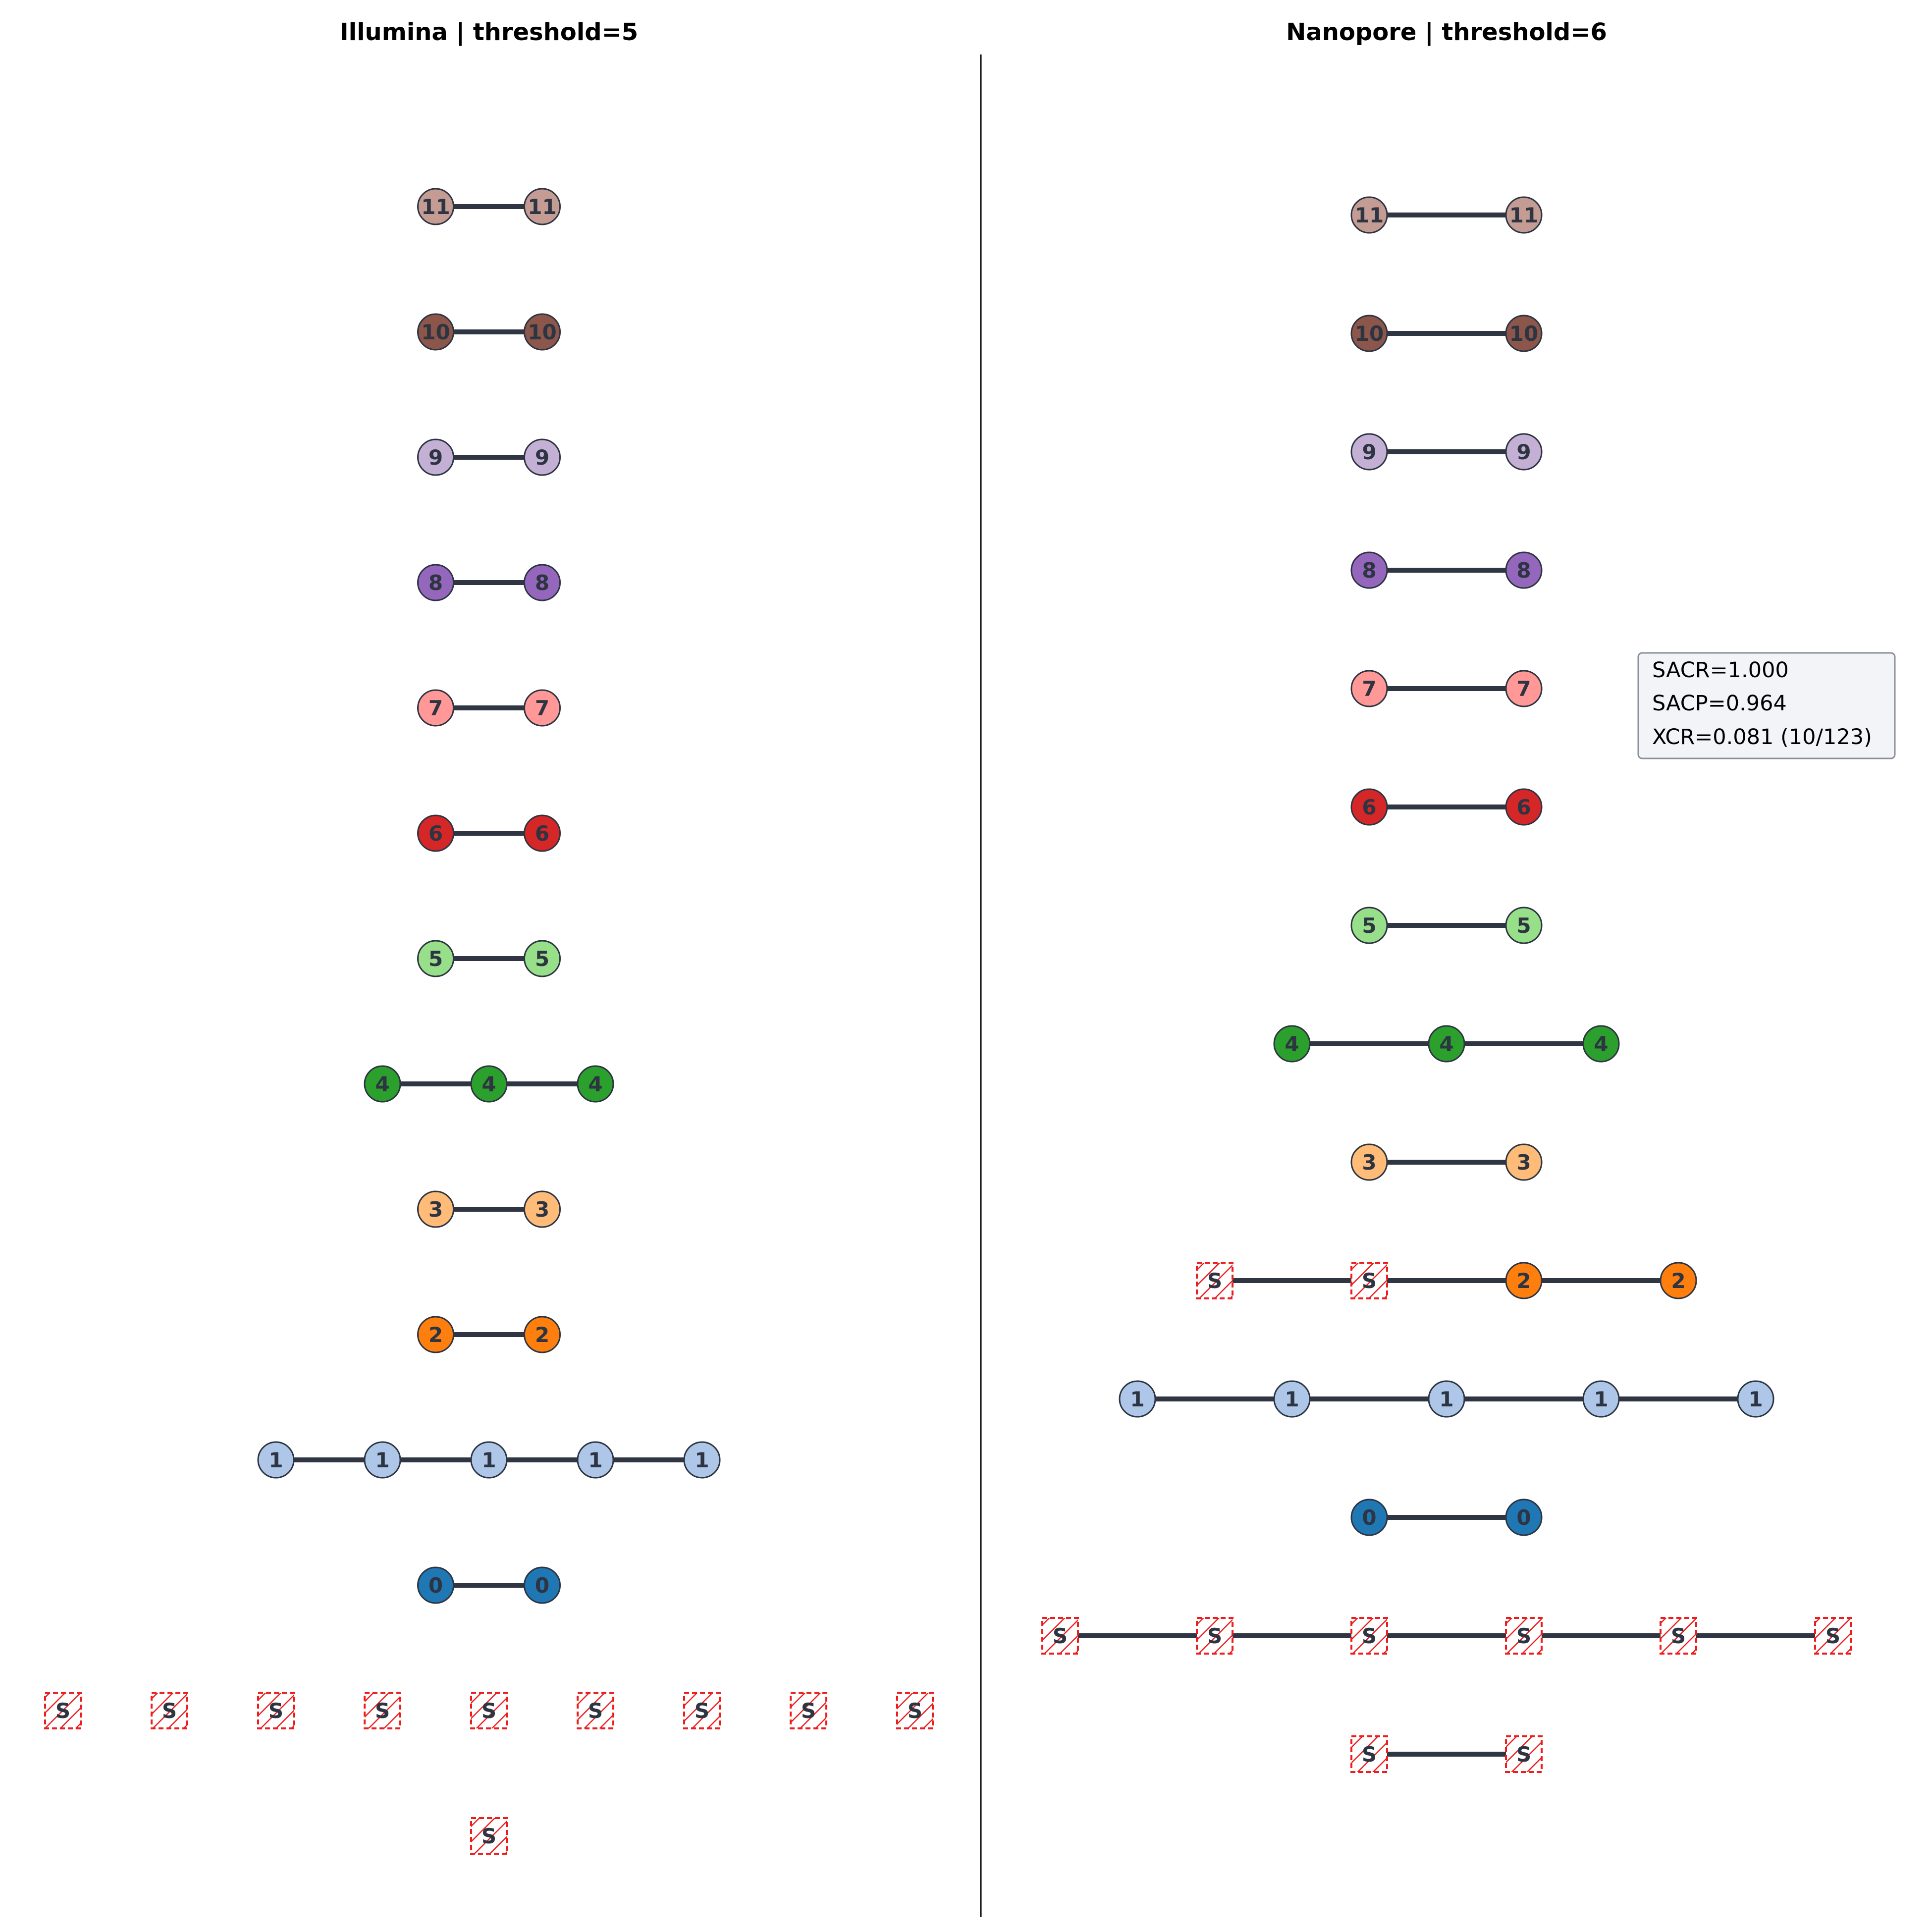 This screenshot has width=1932, height=1932. I want to click on cluster-node: 3, so click(1369, 1162).